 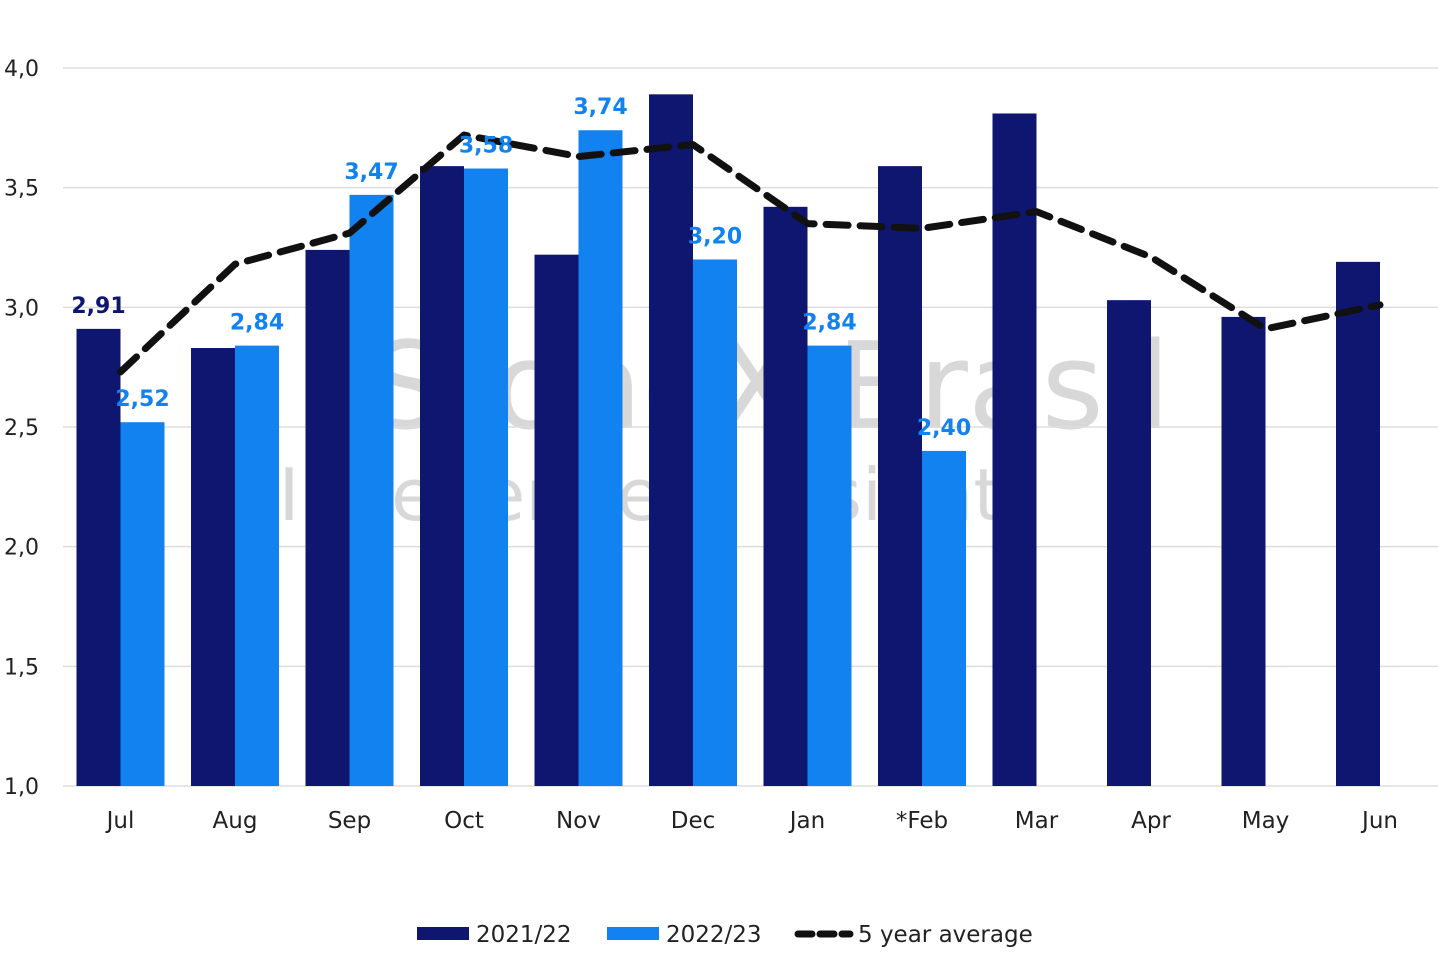 I want to click on bar-2021-22-sep, so click(x=327, y=518).